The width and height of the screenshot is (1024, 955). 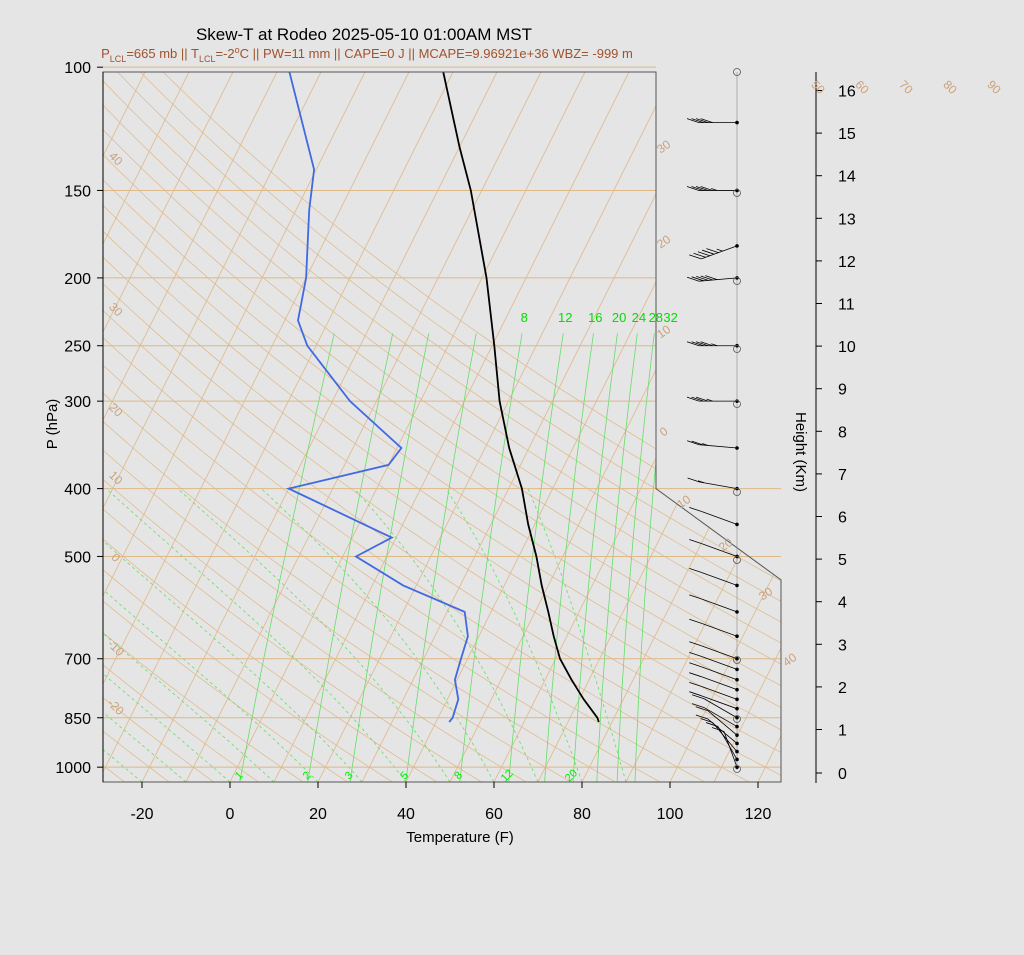 I want to click on pressure-tick-label: 100, so click(x=77, y=68).